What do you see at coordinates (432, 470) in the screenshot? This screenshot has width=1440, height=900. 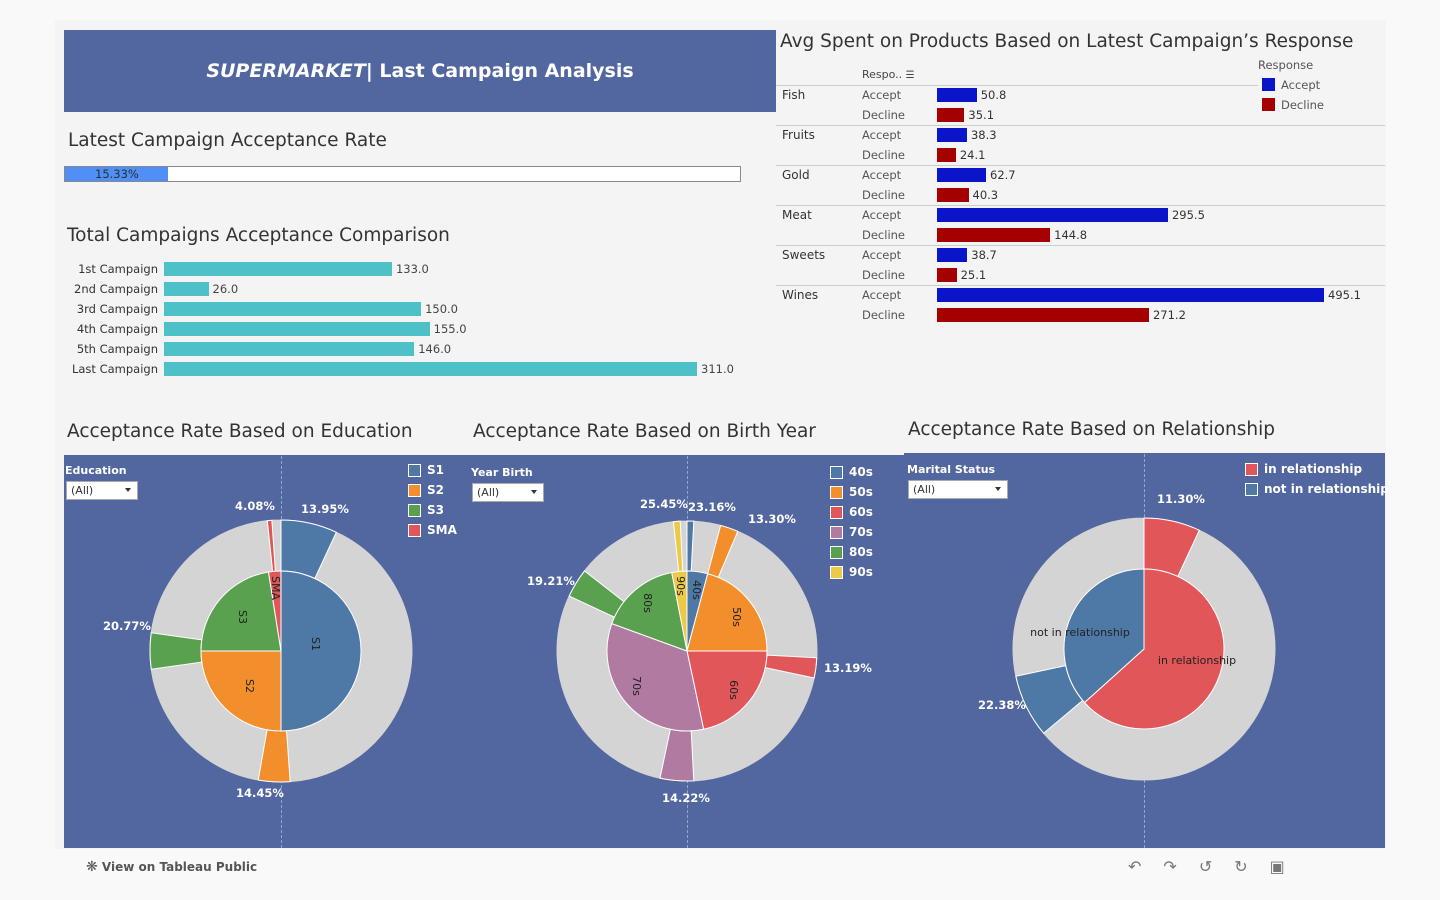 I see `education-legend-item: S1` at bounding box center [432, 470].